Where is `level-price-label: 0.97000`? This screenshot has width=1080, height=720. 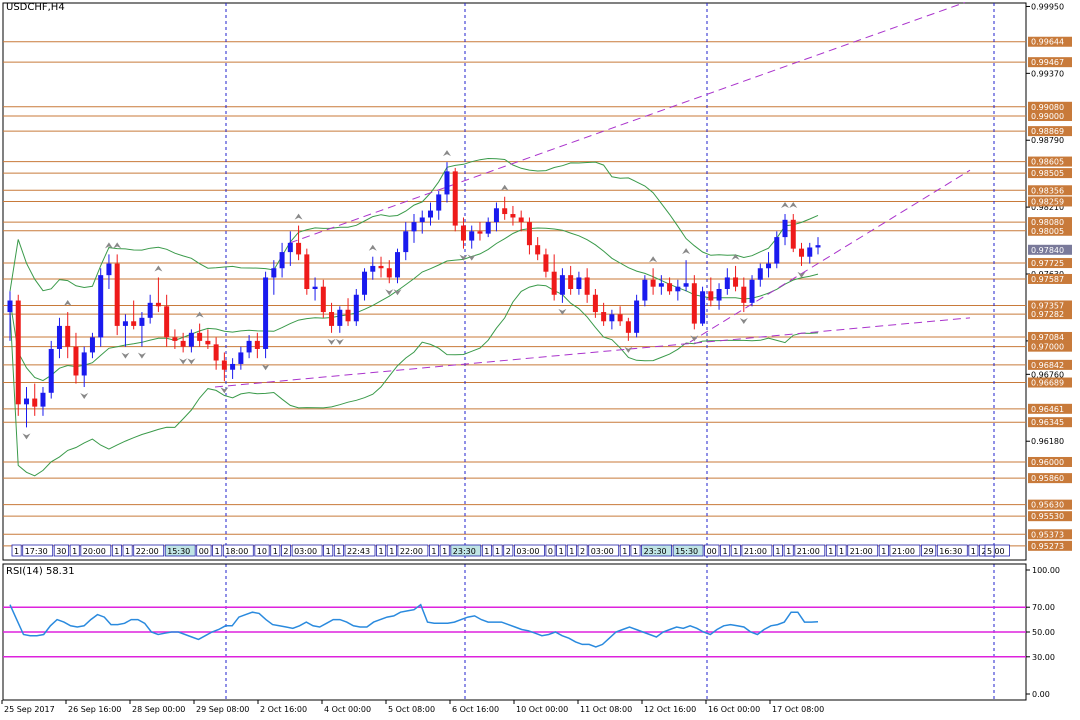 level-price-label: 0.97000 is located at coordinates (1047, 347).